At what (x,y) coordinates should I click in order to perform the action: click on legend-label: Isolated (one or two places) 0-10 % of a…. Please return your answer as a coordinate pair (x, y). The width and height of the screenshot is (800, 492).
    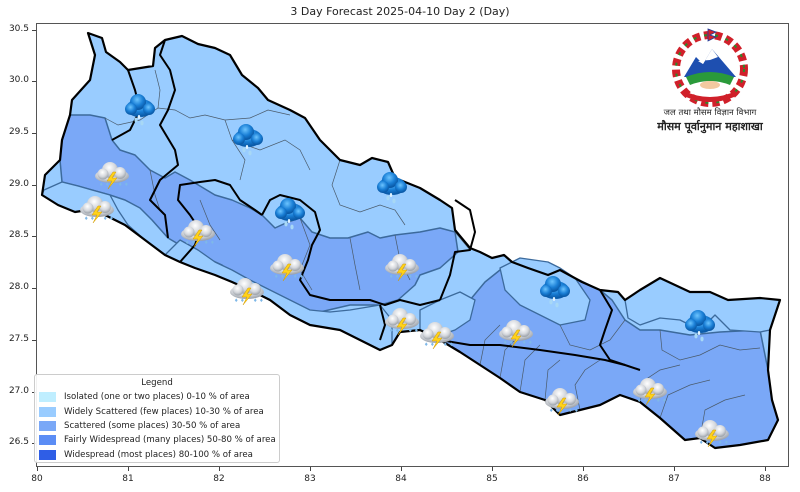
    Looking at the image, I should click on (157, 397).